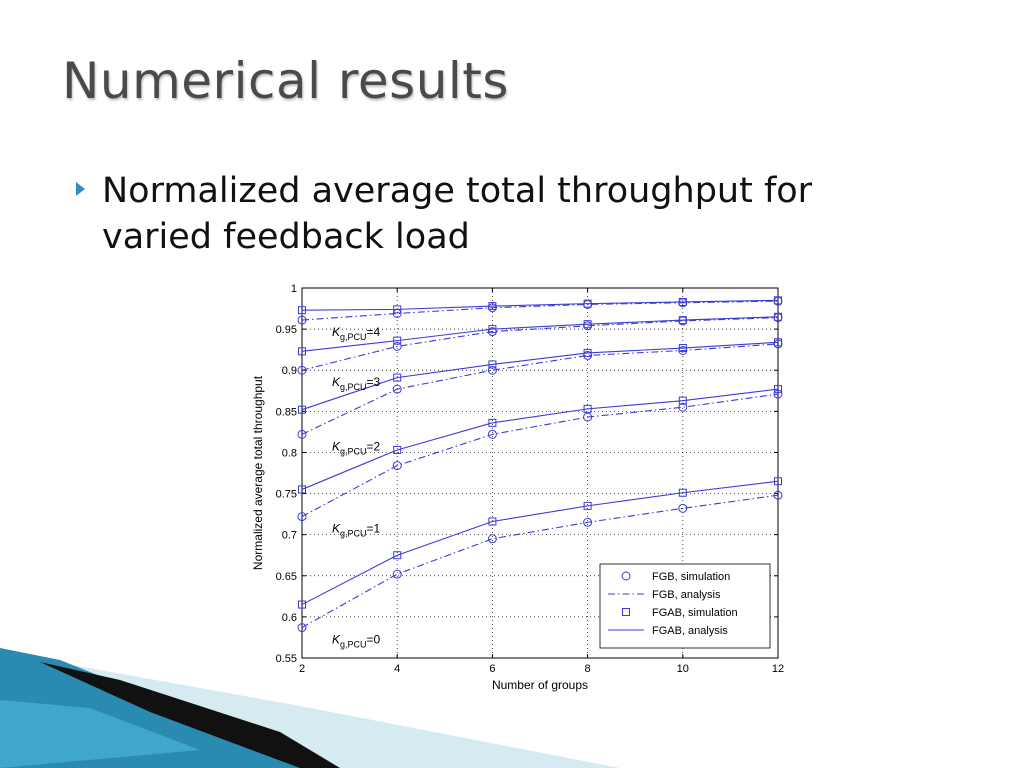  I want to click on x-axis-label: Number of groups, so click(540, 685).